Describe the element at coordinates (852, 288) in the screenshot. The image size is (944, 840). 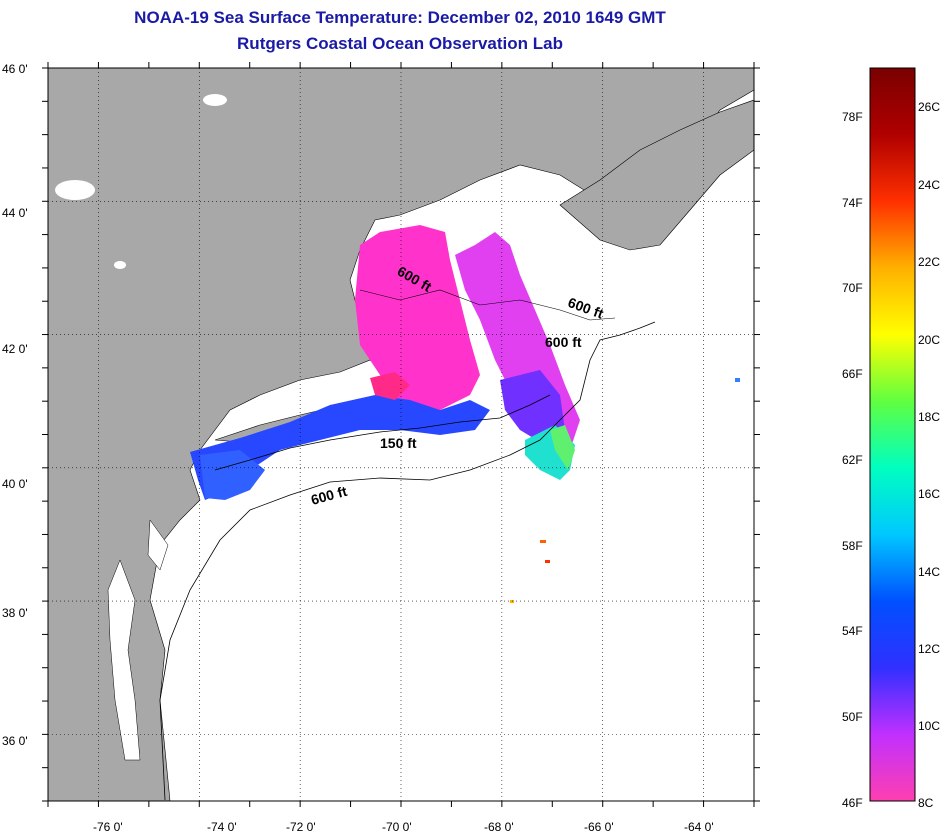
I see `colorbar-f-label: 70F` at that location.